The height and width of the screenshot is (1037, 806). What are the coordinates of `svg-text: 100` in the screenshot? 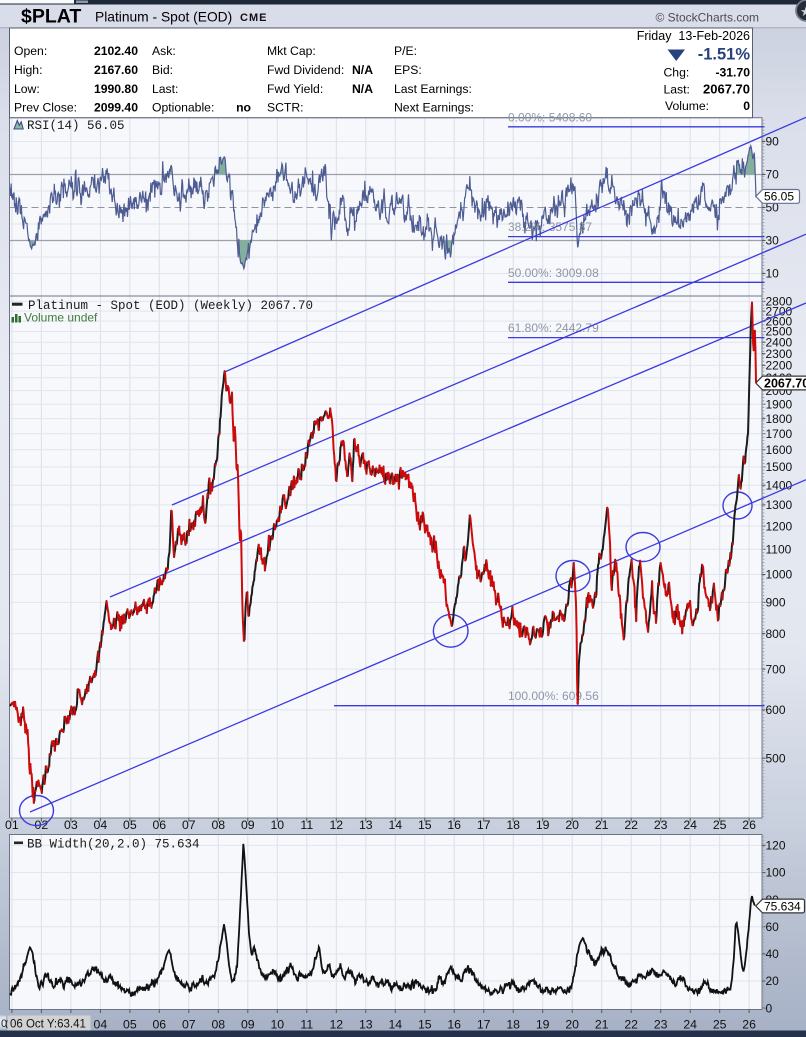 It's located at (776, 873).